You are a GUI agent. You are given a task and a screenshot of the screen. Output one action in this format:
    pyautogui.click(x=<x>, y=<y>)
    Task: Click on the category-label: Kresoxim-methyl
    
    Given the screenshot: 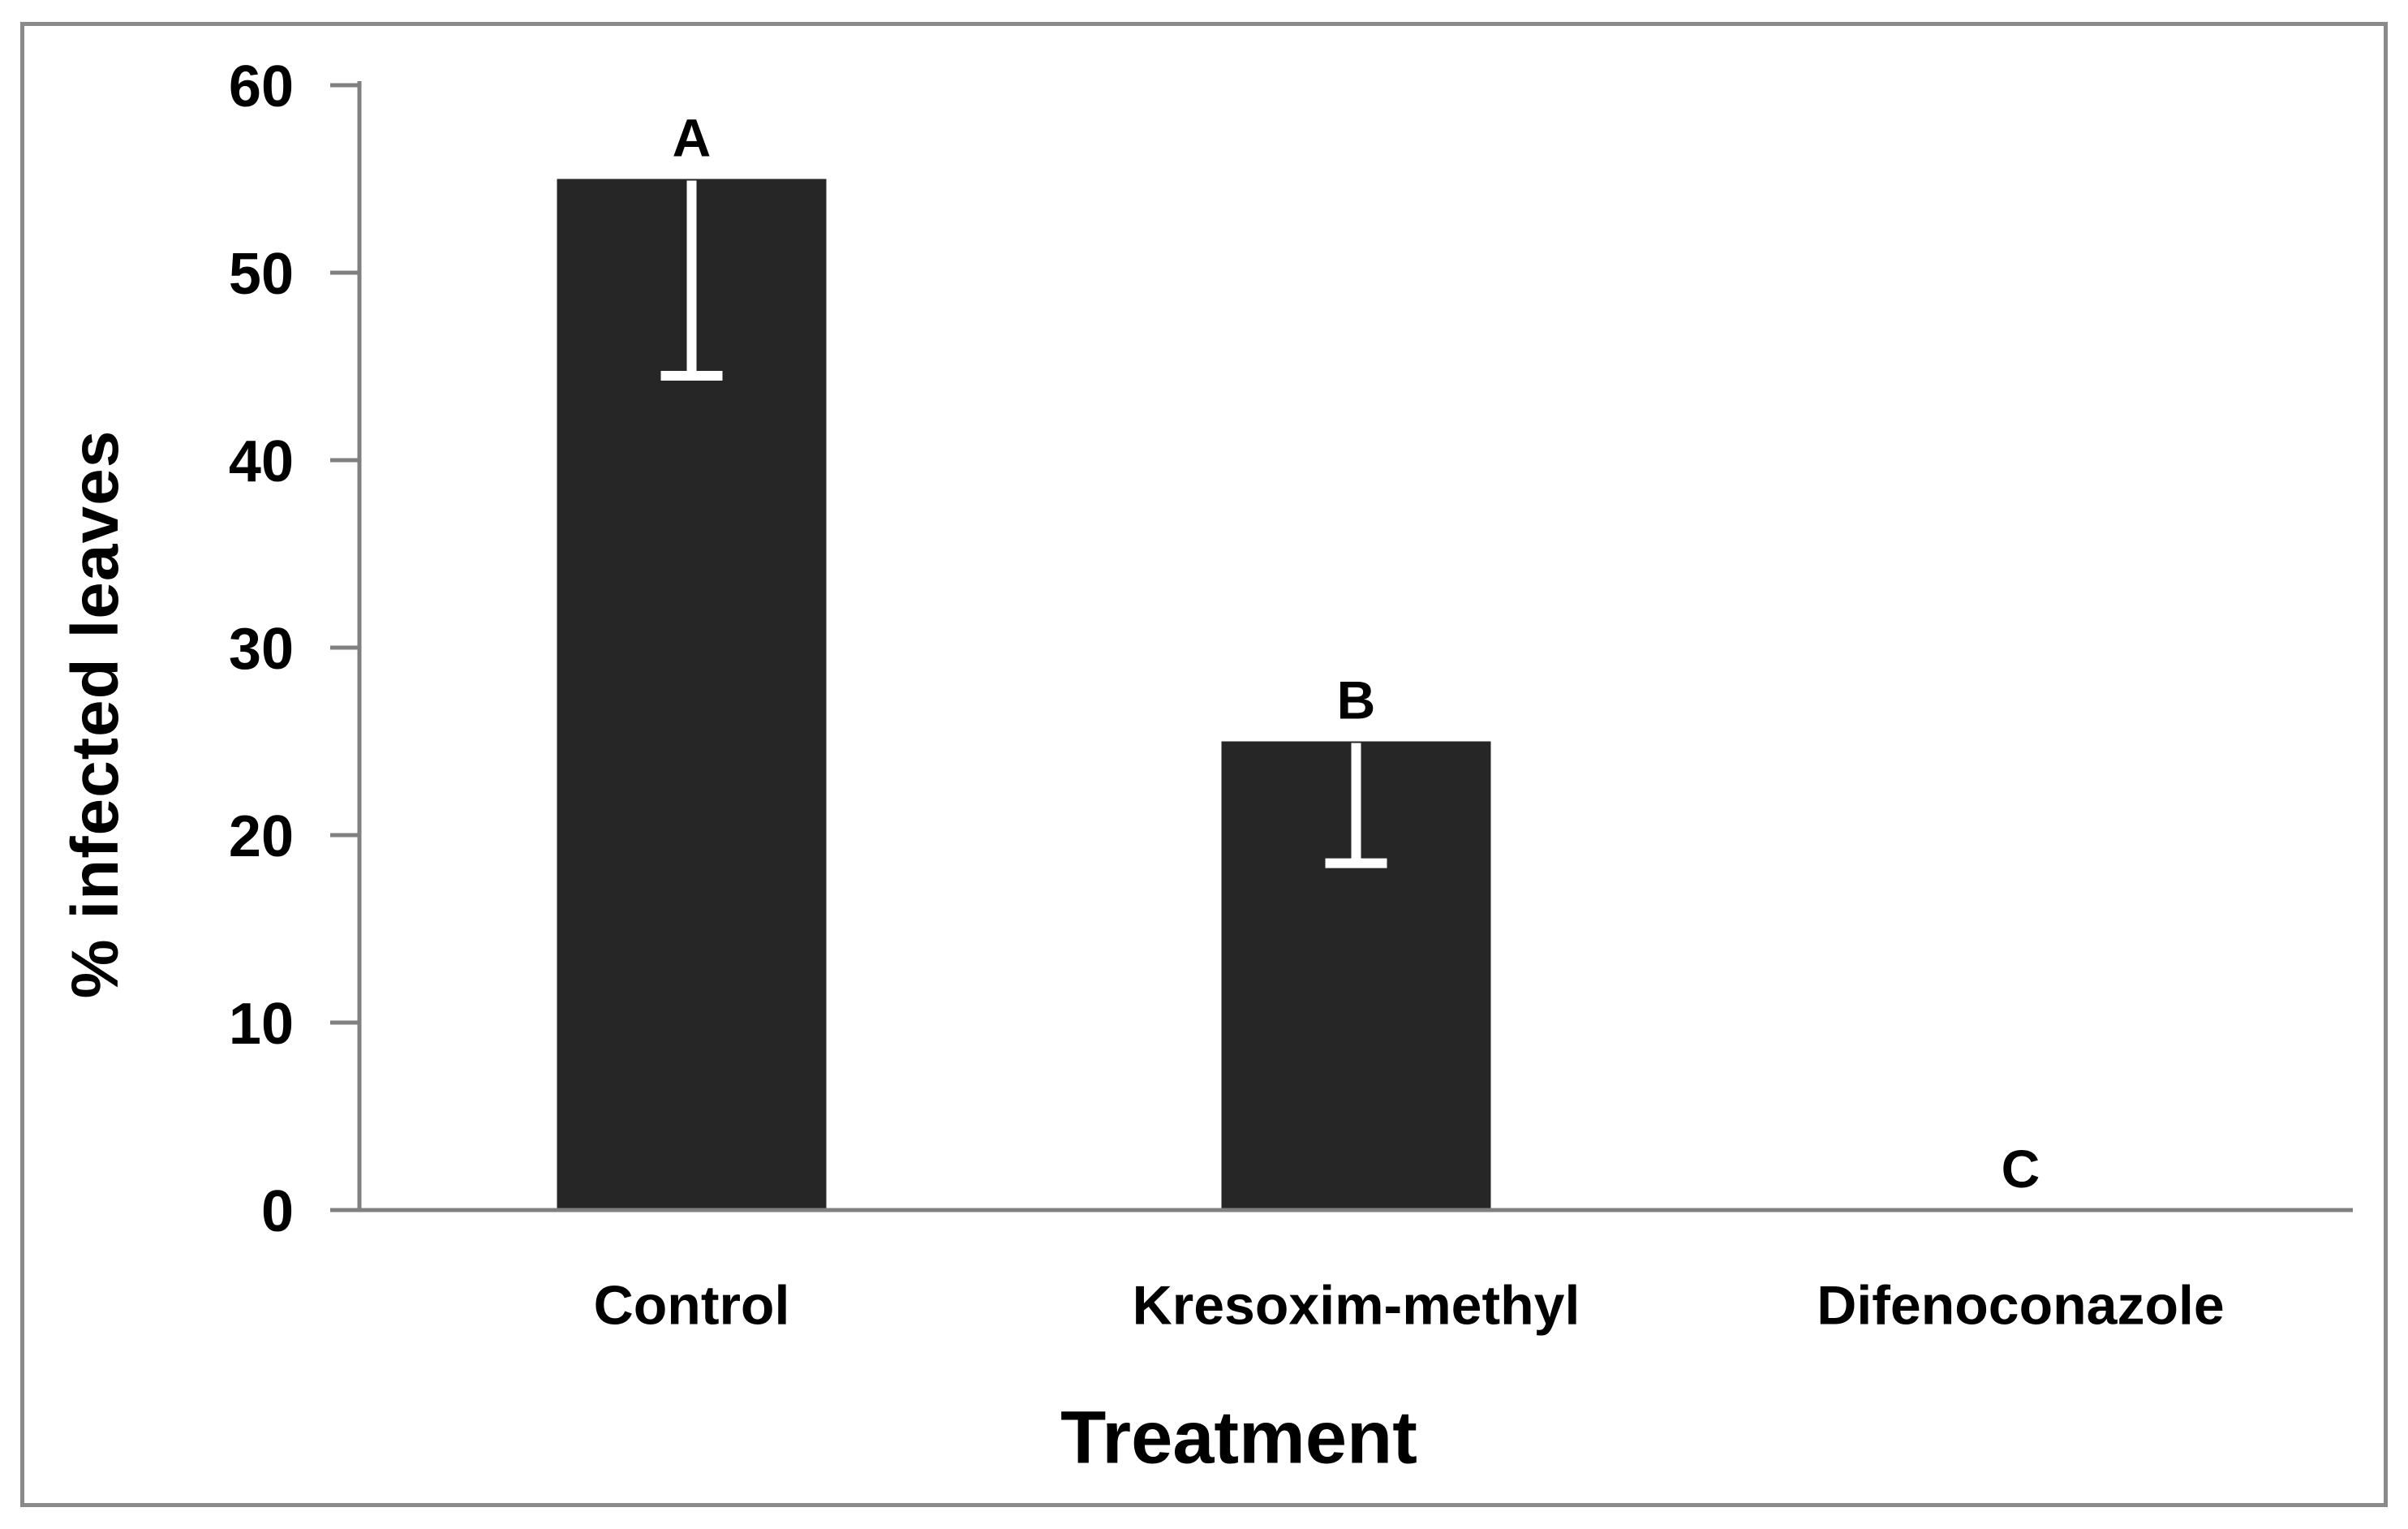 What is the action you would take?
    pyautogui.click(x=1356, y=1305)
    